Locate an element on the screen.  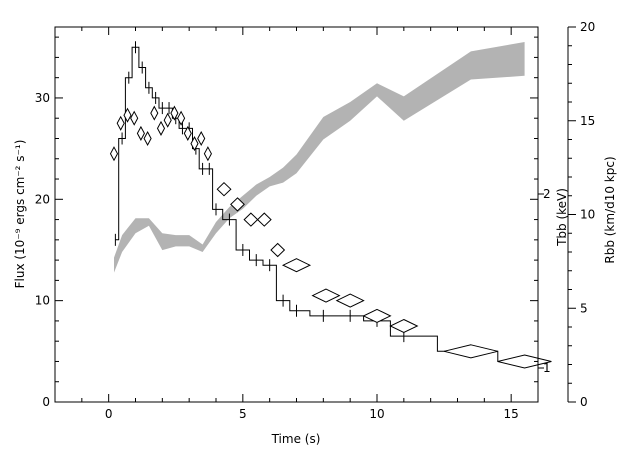
r-axis-title: Rbb (km/d10 kpc) is located at coordinates (610, 209).